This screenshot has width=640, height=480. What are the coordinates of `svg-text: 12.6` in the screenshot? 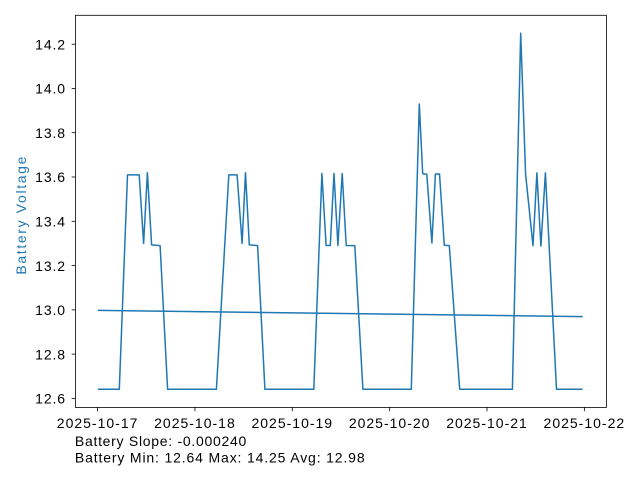 It's located at (50, 399).